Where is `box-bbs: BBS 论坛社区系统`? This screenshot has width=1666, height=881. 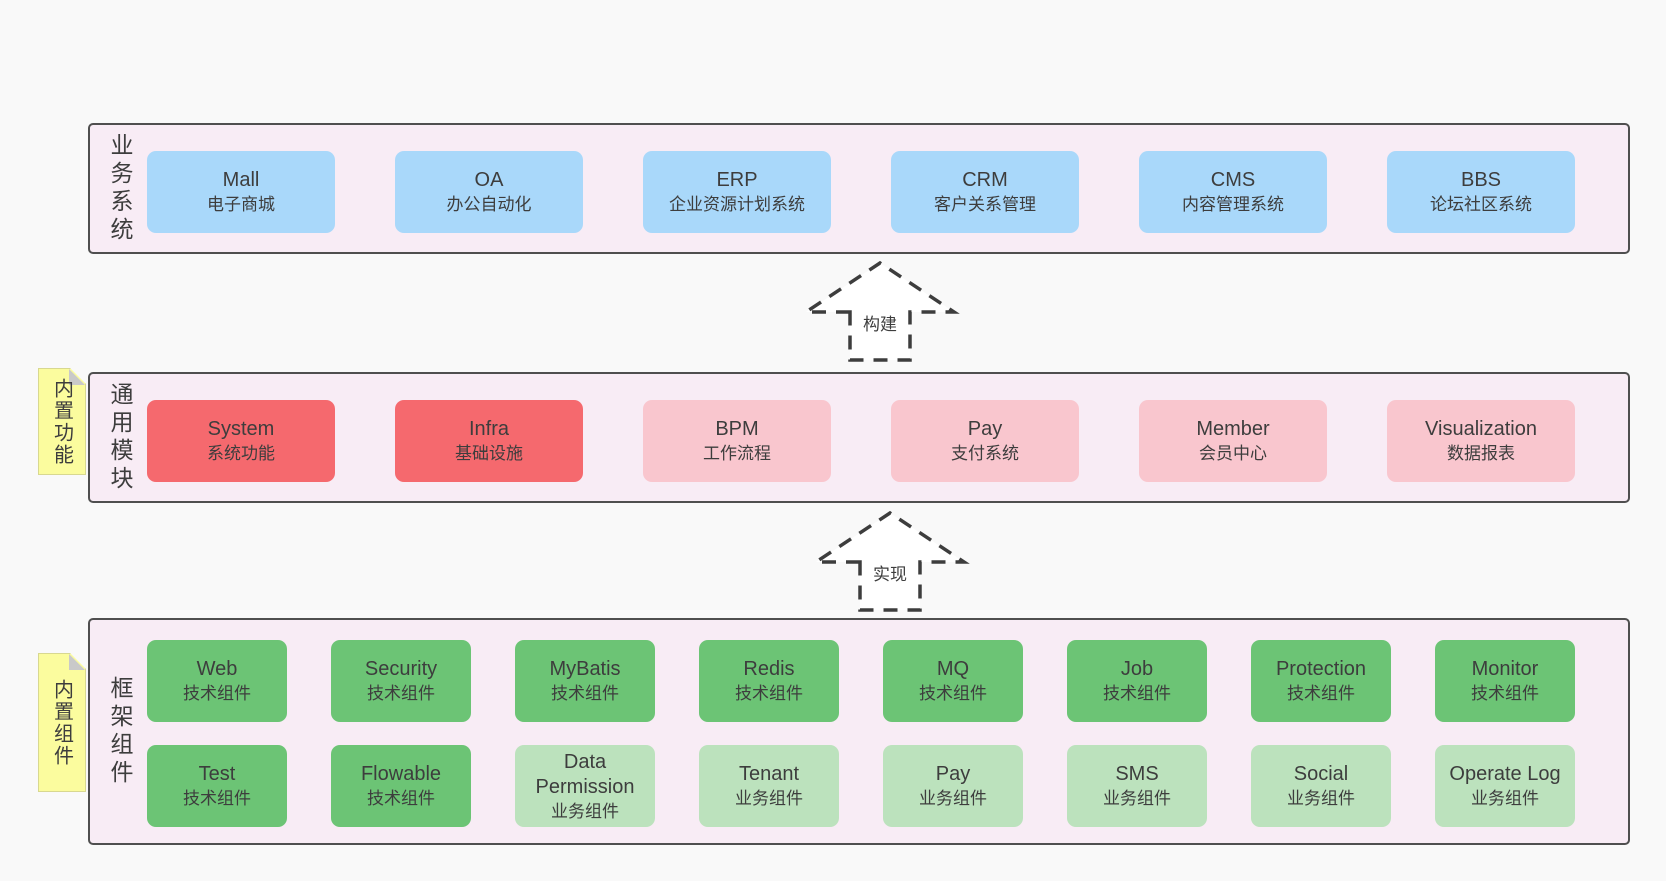
box-bbs: BBS 论坛社区系统 is located at coordinates (1481, 192).